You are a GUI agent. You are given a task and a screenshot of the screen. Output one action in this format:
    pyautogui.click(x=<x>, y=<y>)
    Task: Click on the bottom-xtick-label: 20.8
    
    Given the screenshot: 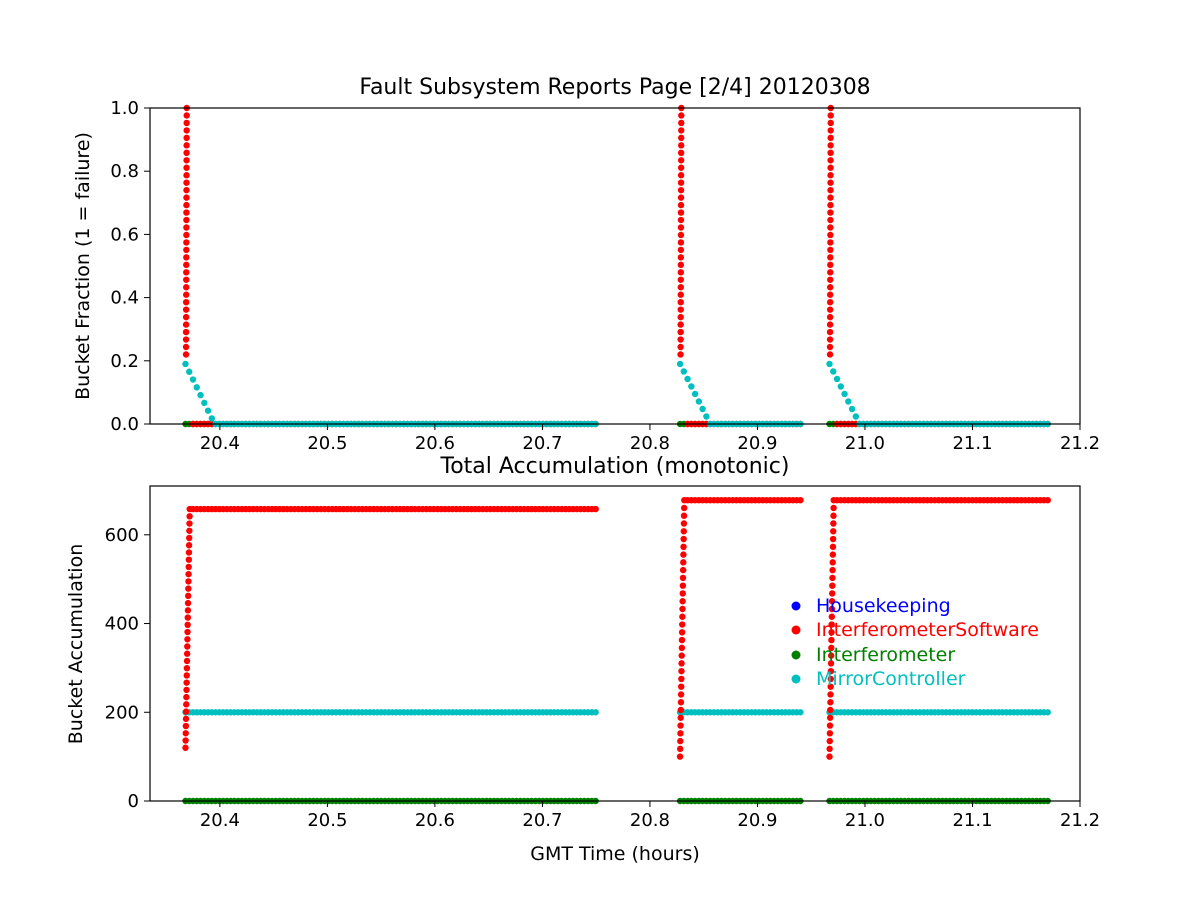 What is the action you would take?
    pyautogui.click(x=650, y=820)
    